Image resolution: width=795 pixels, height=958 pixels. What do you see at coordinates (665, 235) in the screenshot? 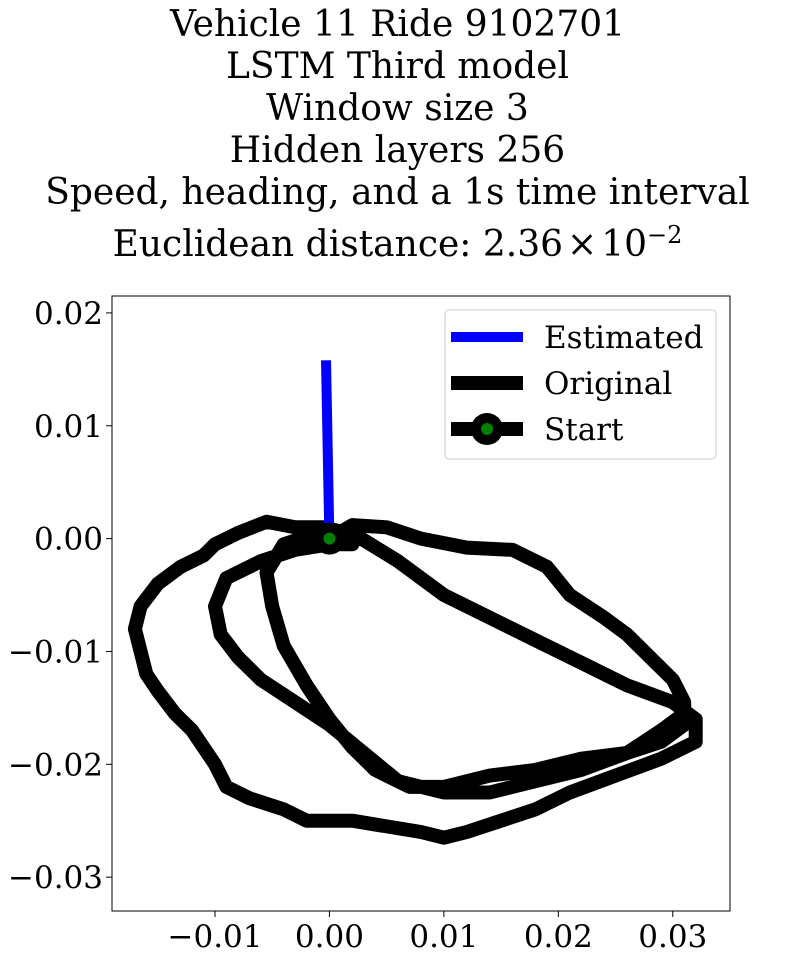
I see `title-distance-exp: −2` at bounding box center [665, 235].